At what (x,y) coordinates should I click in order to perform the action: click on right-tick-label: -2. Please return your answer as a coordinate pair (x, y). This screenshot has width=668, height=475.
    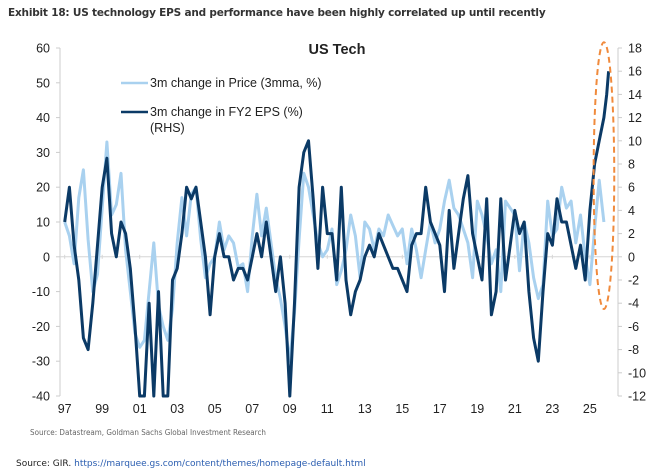
    Looking at the image, I should click on (633, 281).